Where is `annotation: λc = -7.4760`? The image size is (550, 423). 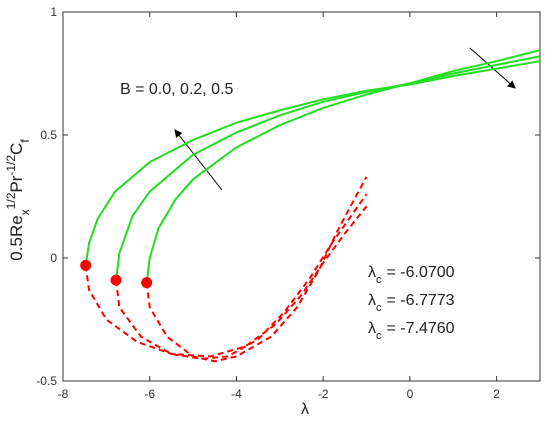
annotation: λc = -7.4760 is located at coordinates (411, 331).